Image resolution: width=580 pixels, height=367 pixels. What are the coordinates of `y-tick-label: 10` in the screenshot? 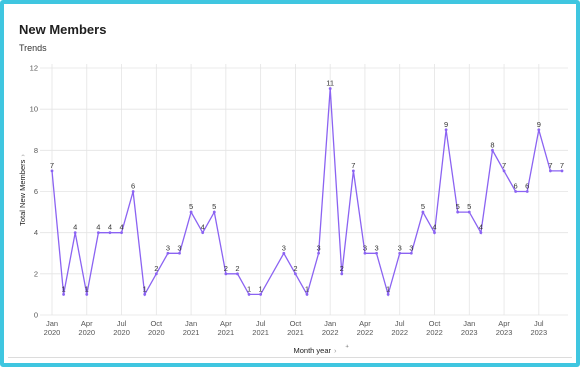 It's located at (34, 109).